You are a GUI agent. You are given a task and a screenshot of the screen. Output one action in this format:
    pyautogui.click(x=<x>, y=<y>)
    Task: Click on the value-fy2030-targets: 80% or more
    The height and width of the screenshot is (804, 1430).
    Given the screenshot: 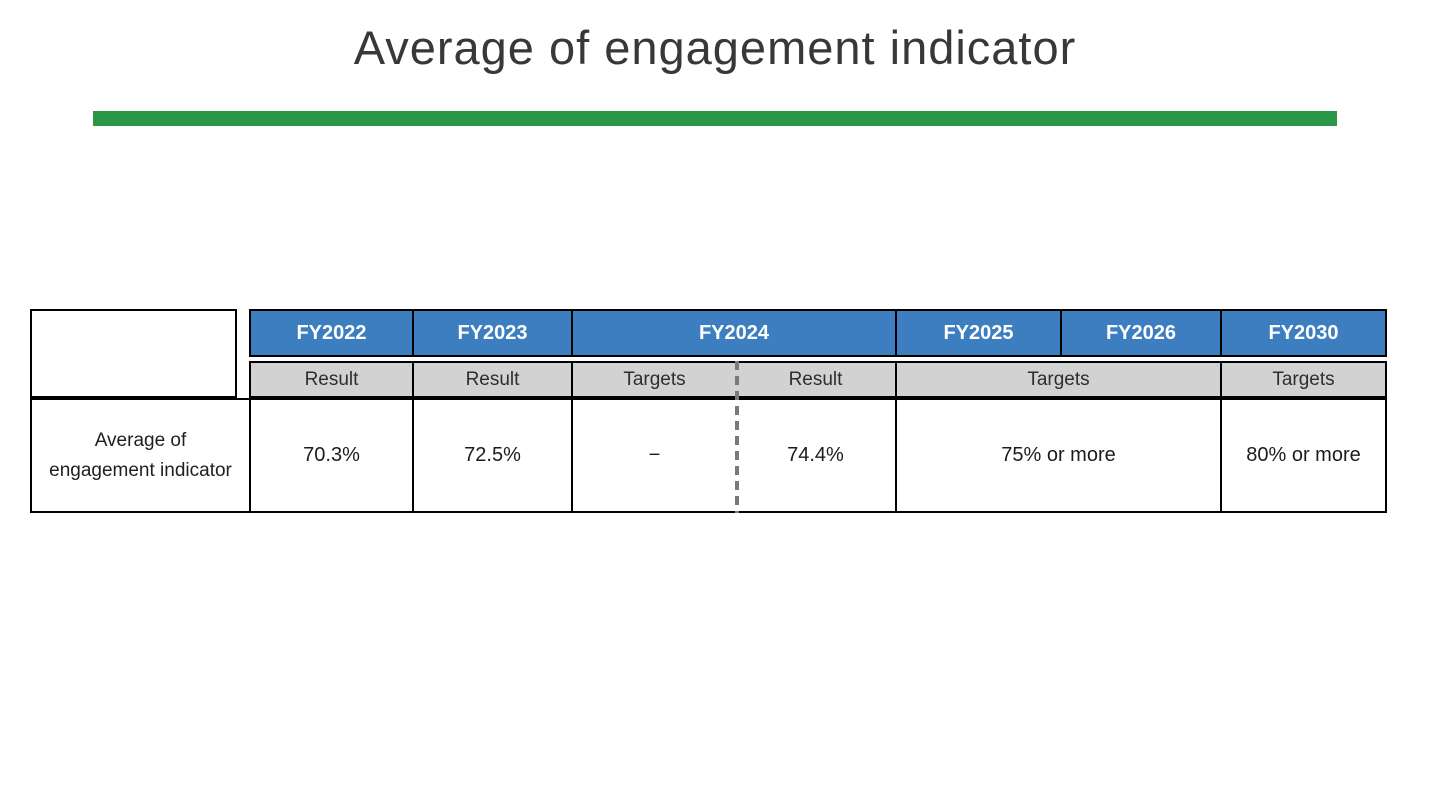 What is the action you would take?
    pyautogui.click(x=1304, y=455)
    